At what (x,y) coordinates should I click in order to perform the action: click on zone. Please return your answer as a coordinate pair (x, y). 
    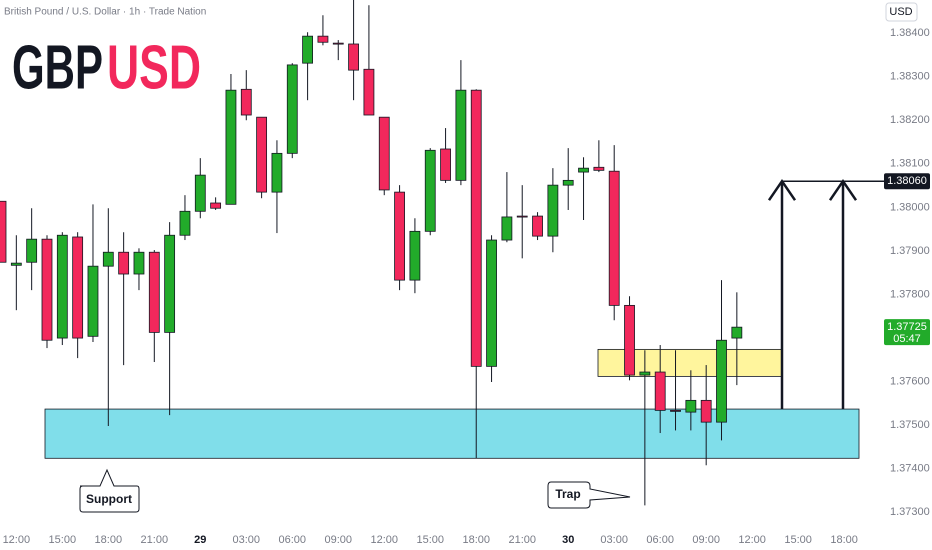
    Looking at the image, I should click on (452, 433).